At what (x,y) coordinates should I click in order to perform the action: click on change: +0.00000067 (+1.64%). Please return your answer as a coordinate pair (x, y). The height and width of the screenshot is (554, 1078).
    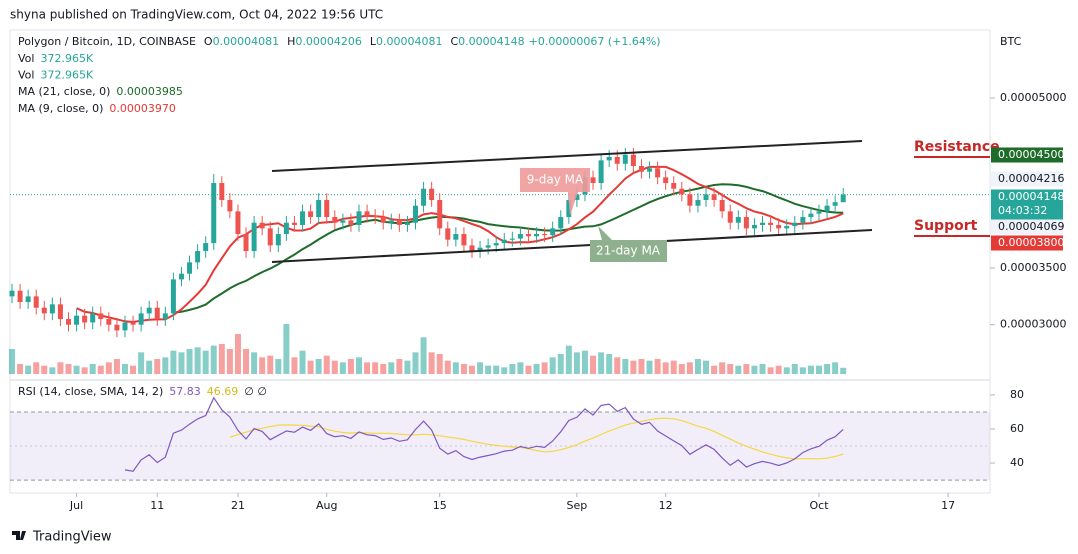
    Looking at the image, I should click on (595, 41).